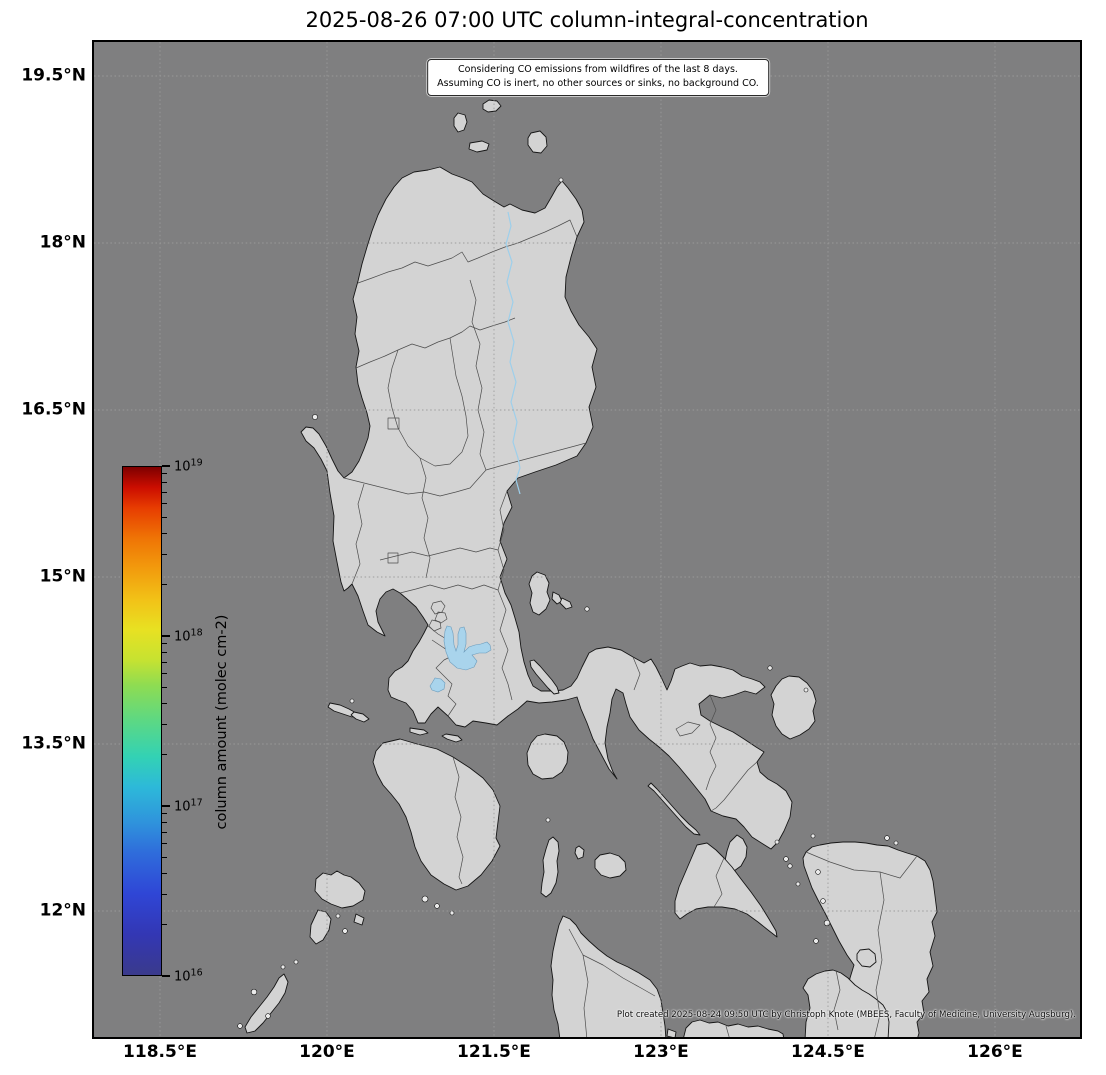  I want to click on island-sibuyan, so click(610, 865).